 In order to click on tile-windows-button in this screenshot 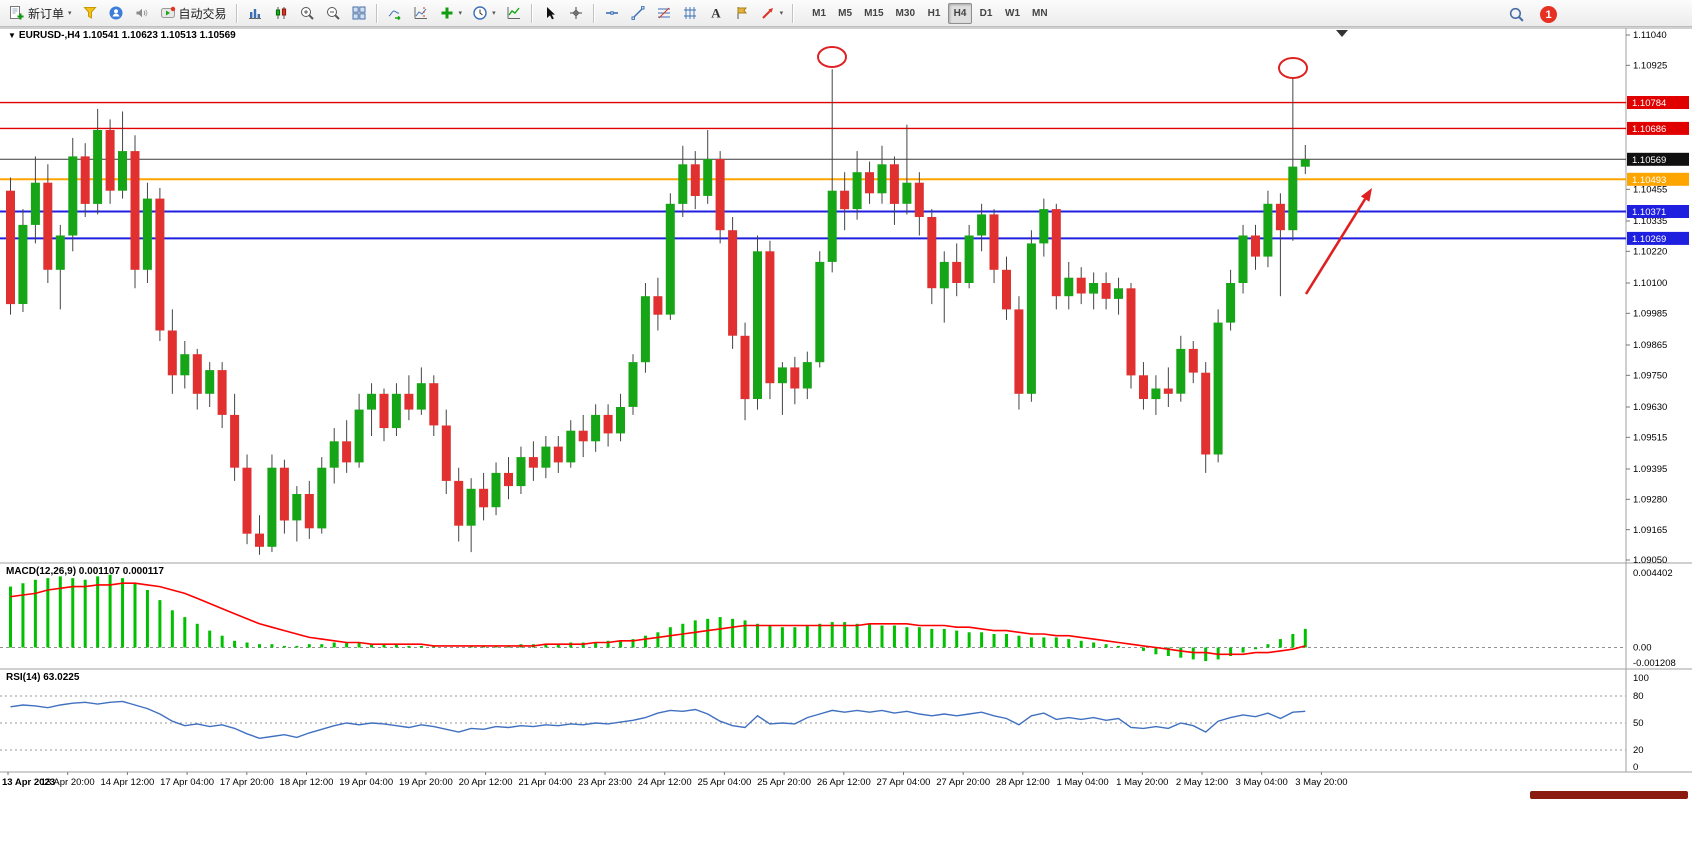, I will do `click(359, 13)`.